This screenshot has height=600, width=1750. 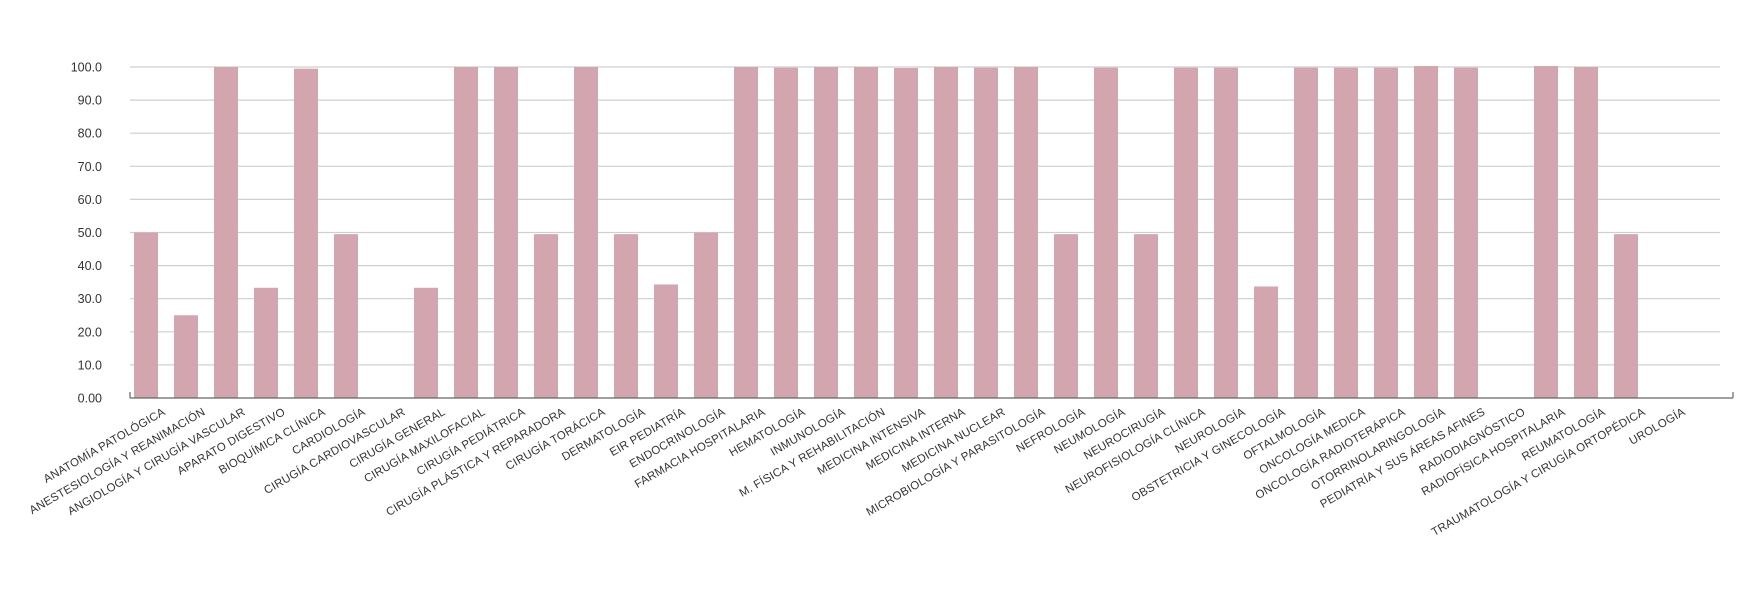 I want to click on y-tick-label: 100.0, so click(x=86, y=68).